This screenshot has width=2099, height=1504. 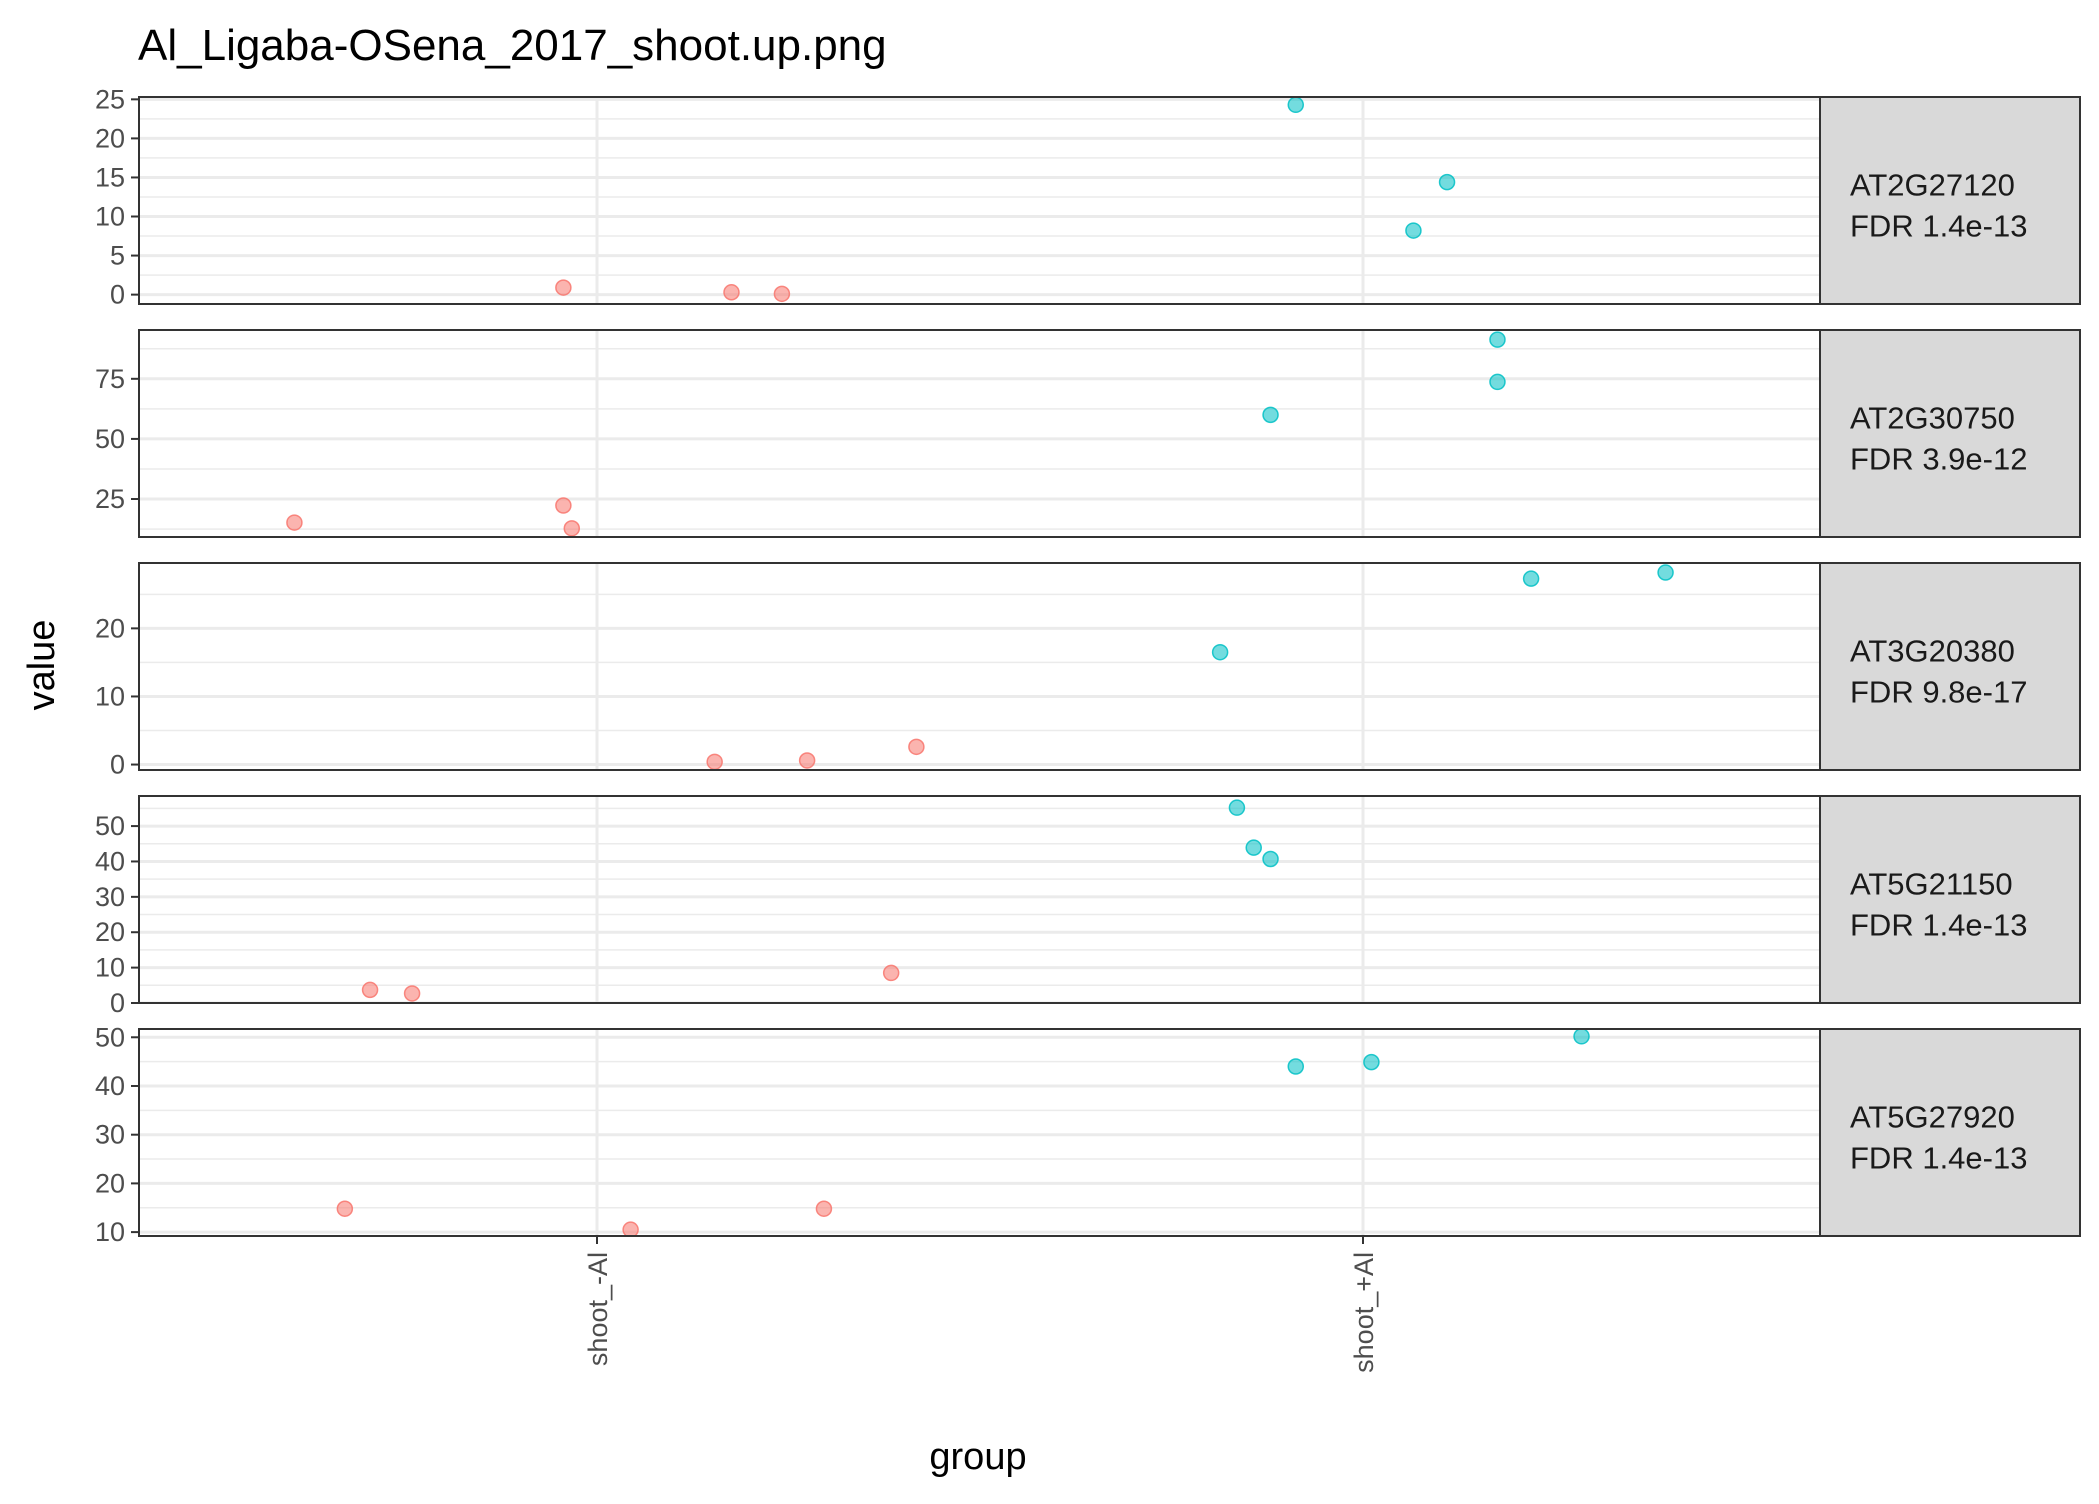 What do you see at coordinates (598, 1309) in the screenshot?
I see `x-tick-label: shoot_-Al` at bounding box center [598, 1309].